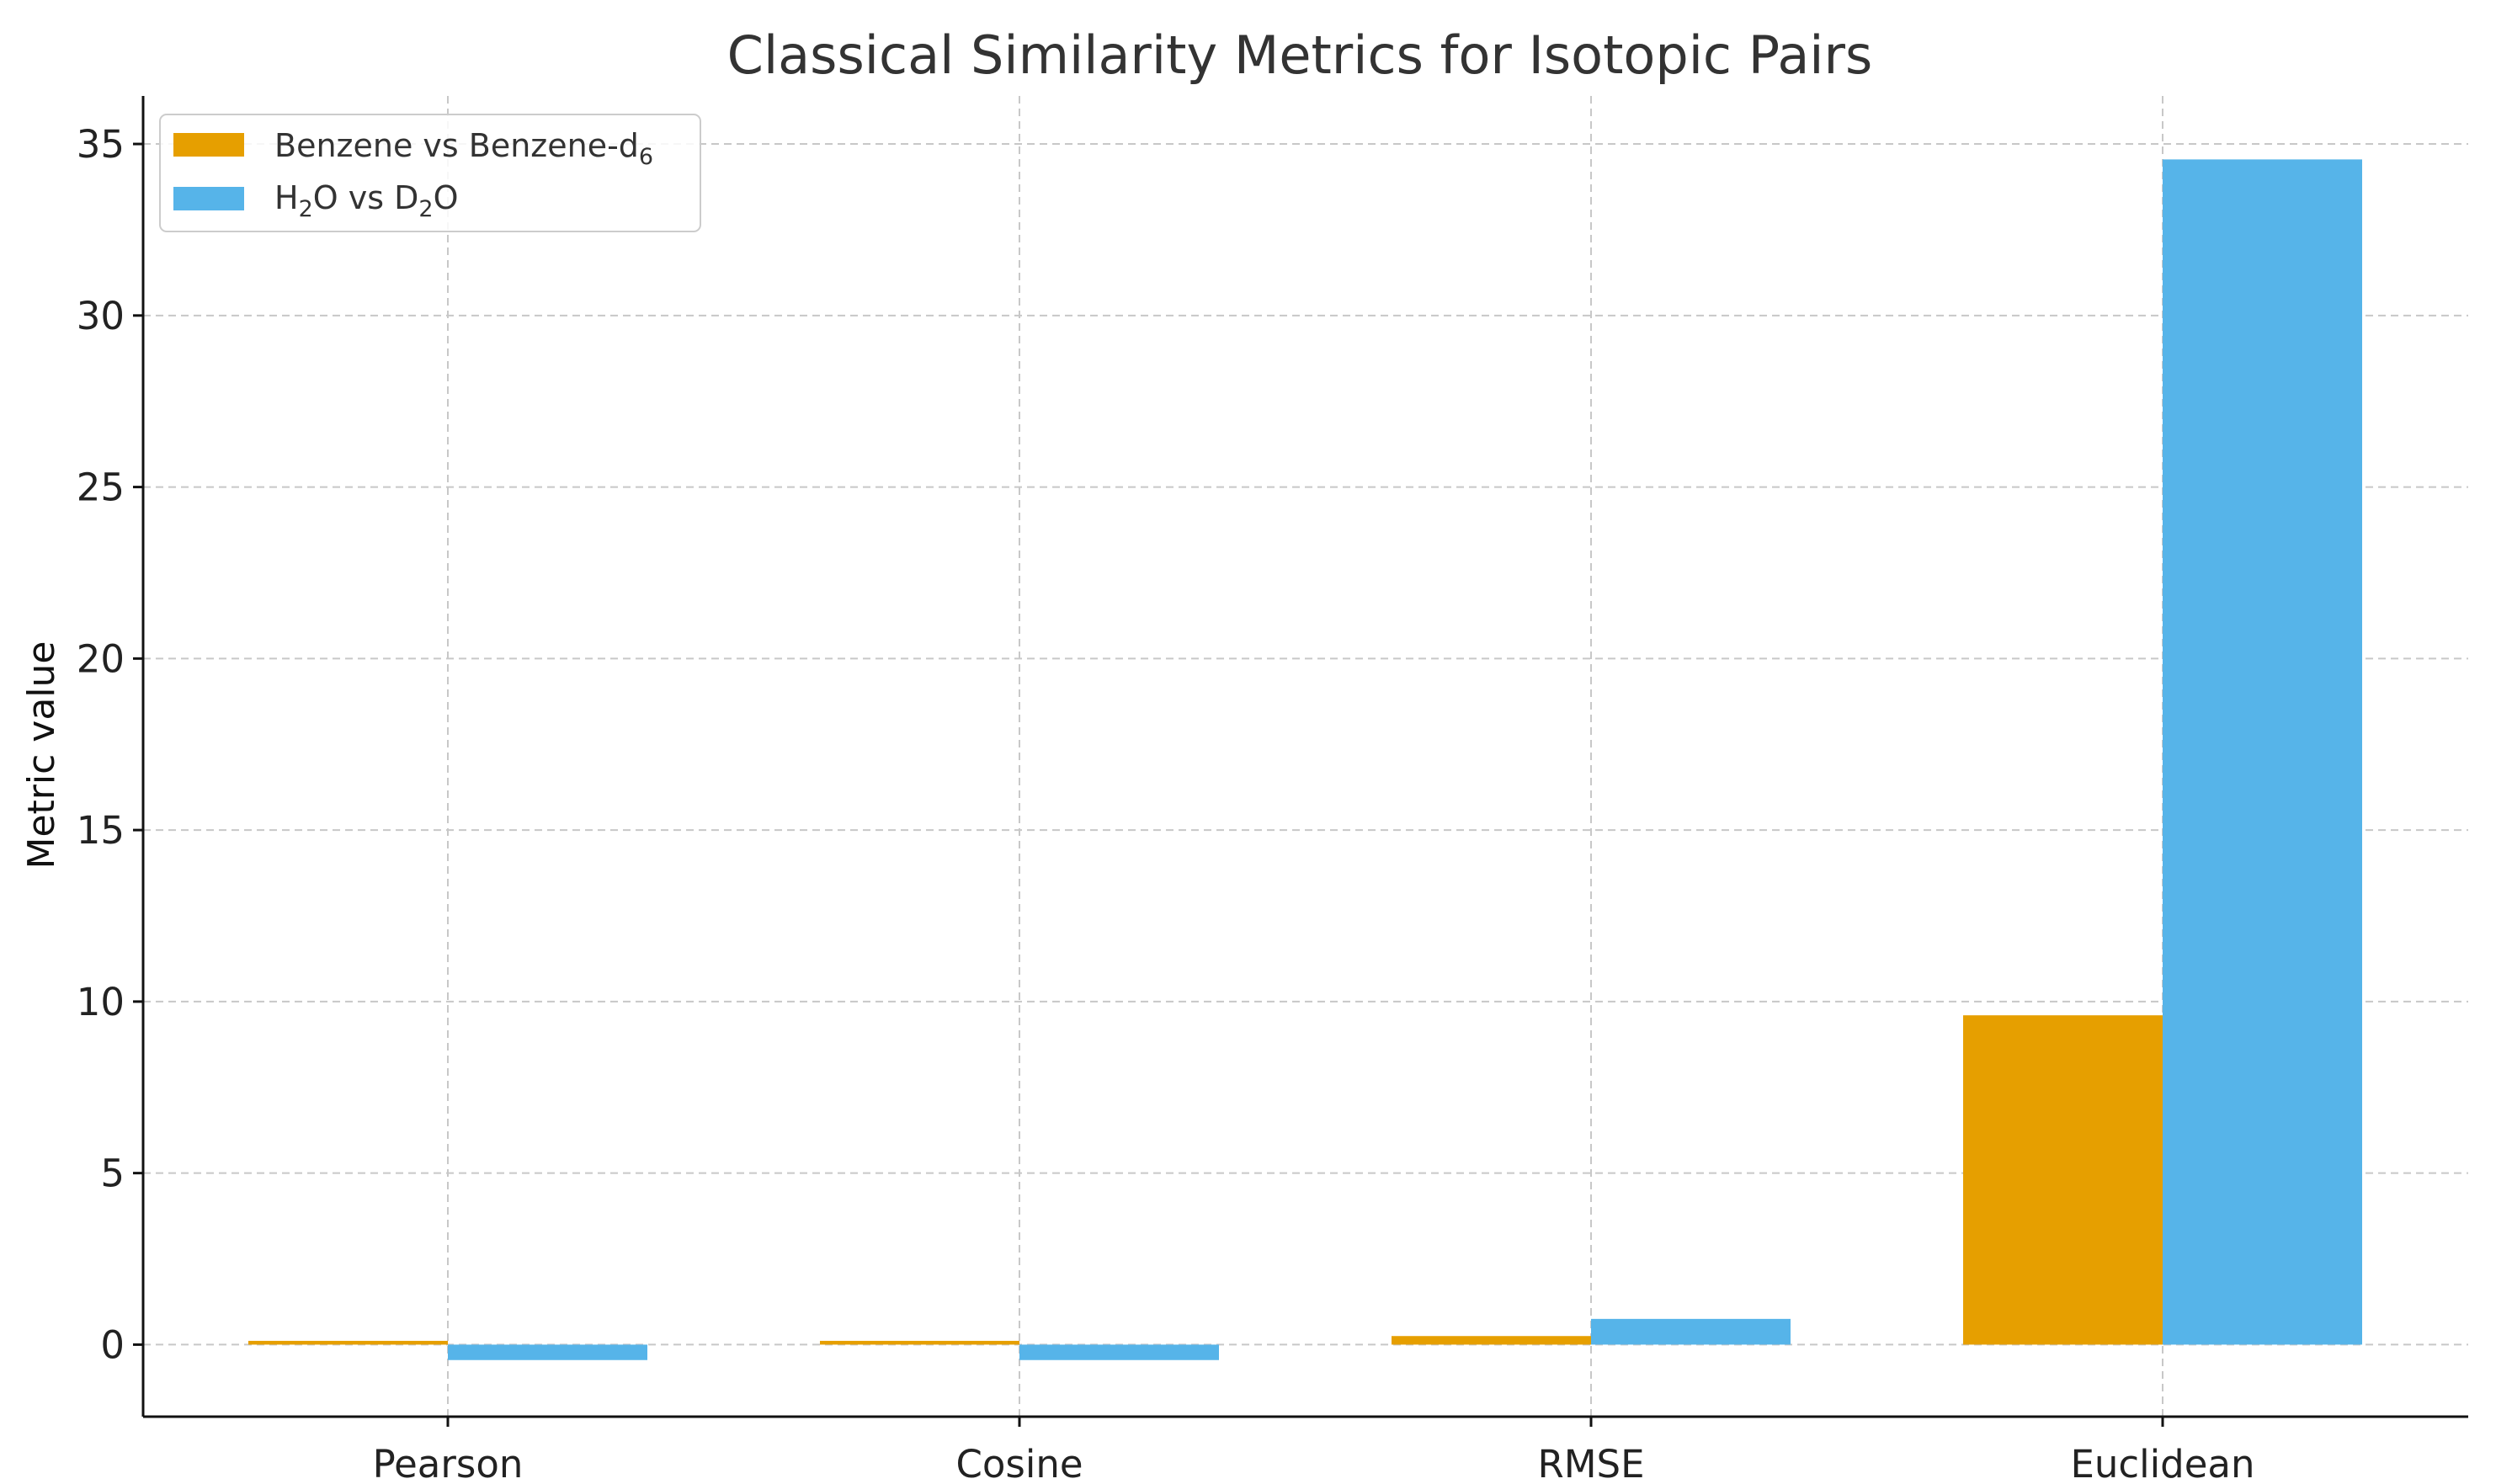 The height and width of the screenshot is (1484, 2496). What do you see at coordinates (208, 198) in the screenshot?
I see `legend-swatch-water` at bounding box center [208, 198].